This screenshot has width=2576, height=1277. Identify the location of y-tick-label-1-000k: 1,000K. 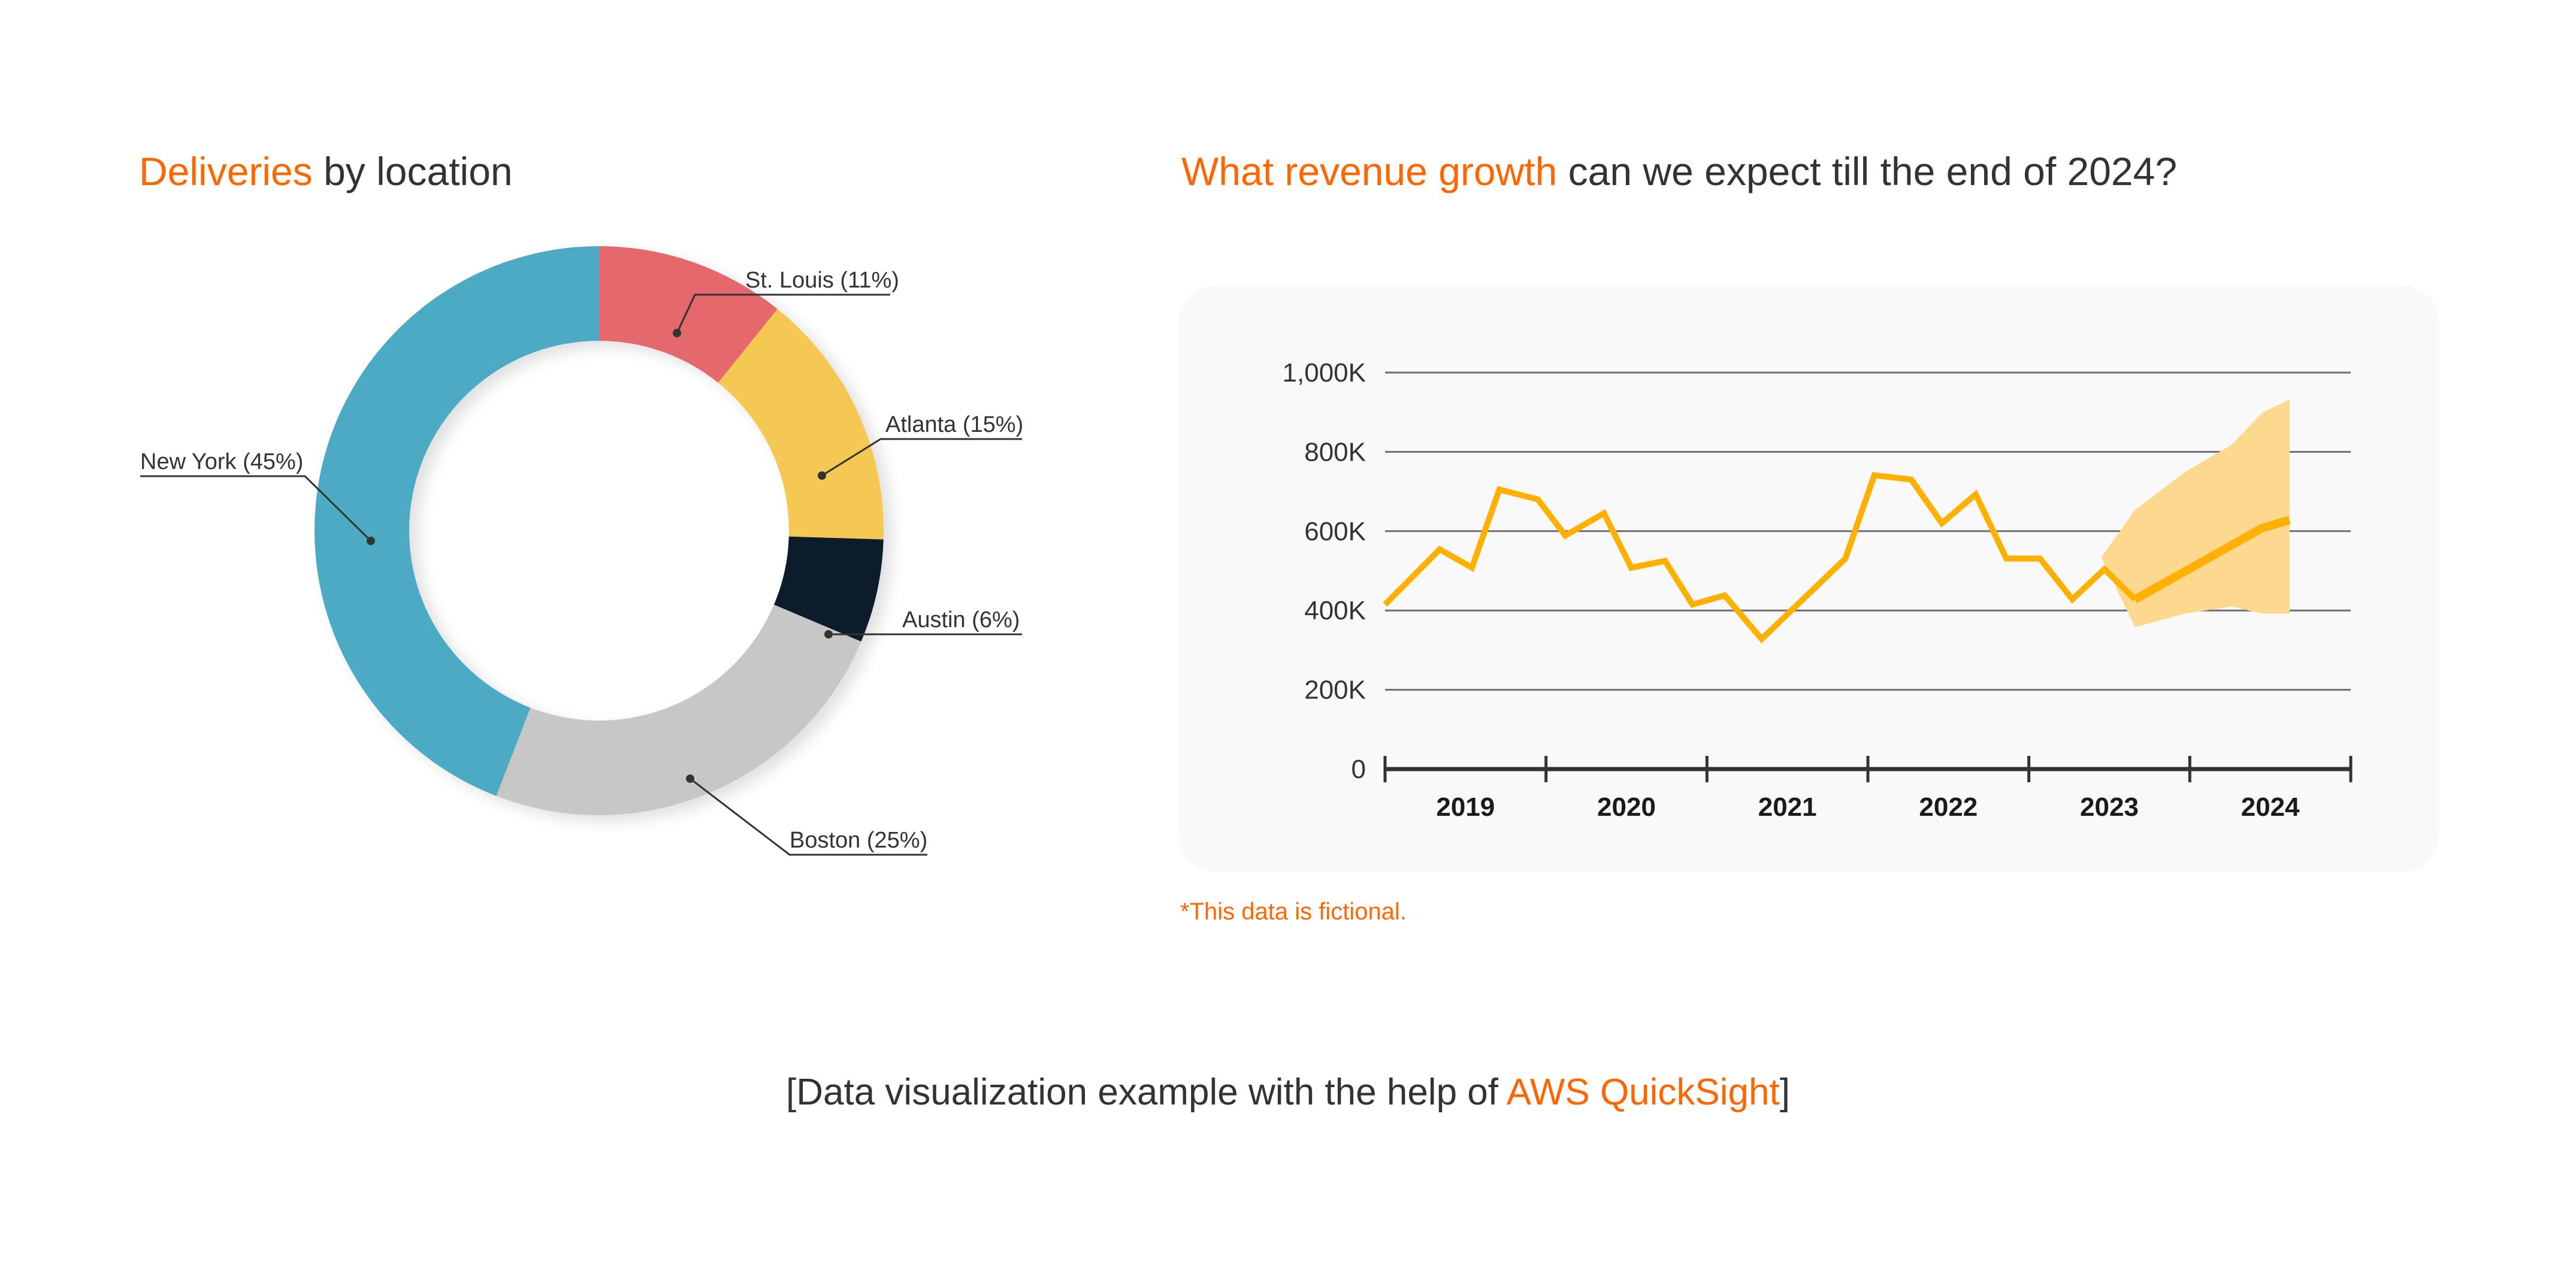
(1324, 373).